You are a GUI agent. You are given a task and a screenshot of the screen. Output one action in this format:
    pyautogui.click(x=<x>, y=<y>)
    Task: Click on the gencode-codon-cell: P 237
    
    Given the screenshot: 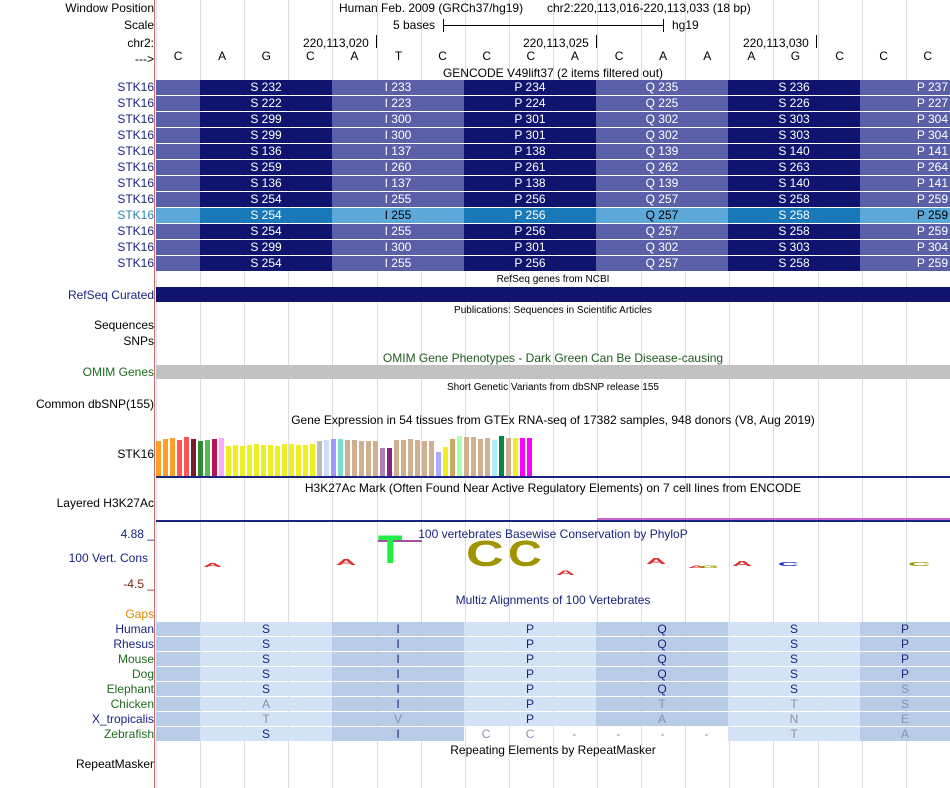 What is the action you would take?
    pyautogui.click(x=905, y=87)
    